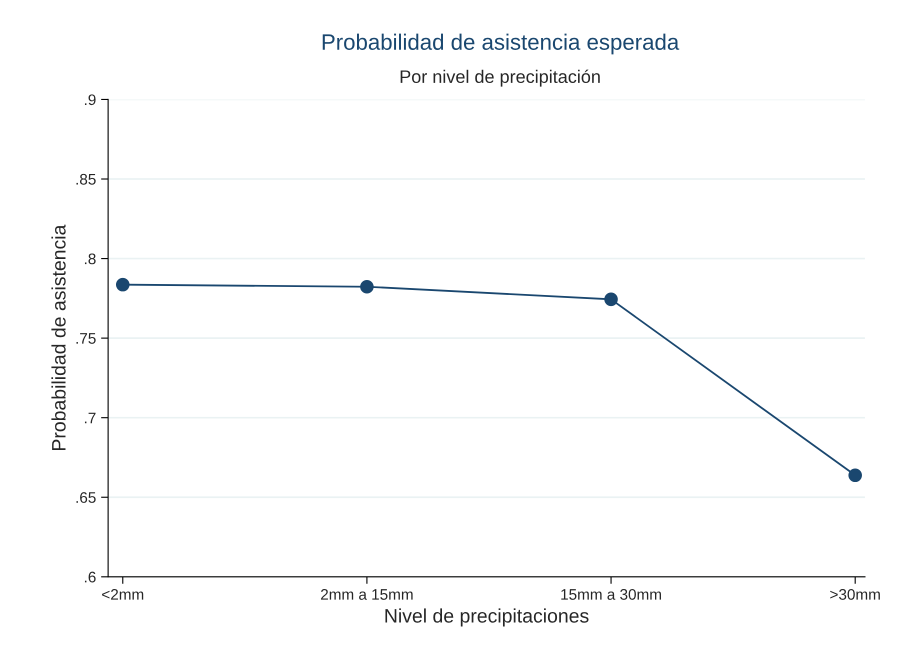 Image resolution: width=901 pixels, height=663 pixels. Describe the element at coordinates (855, 594) in the screenshot. I see `x-tick-label: >30mm` at that location.